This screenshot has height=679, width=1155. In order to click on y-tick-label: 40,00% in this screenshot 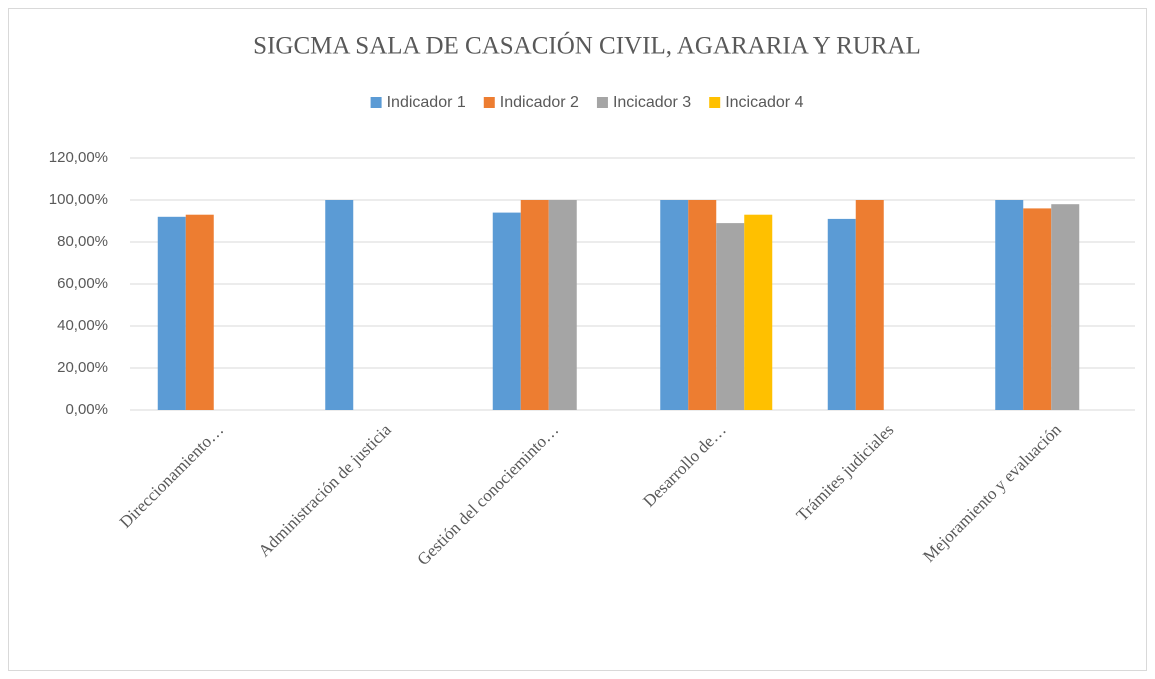, I will do `click(82, 325)`.